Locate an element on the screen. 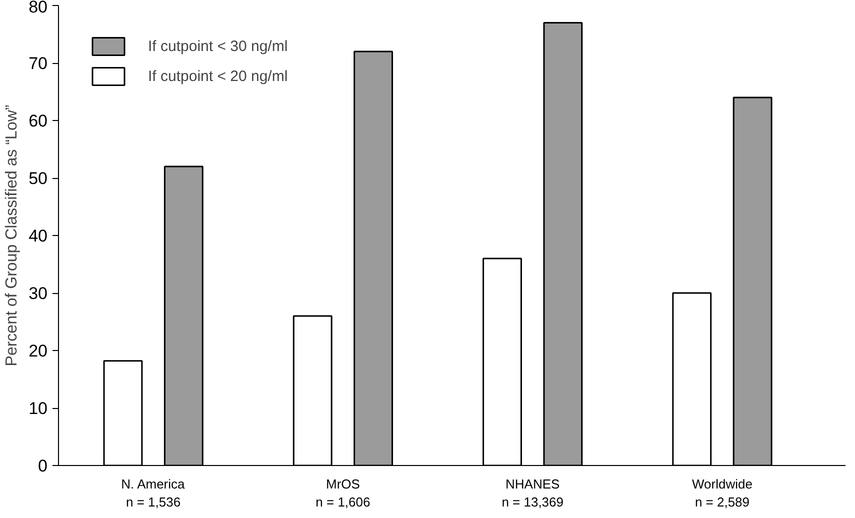  x-tick-label: MrOS n = 1,606 is located at coordinates (343, 493).